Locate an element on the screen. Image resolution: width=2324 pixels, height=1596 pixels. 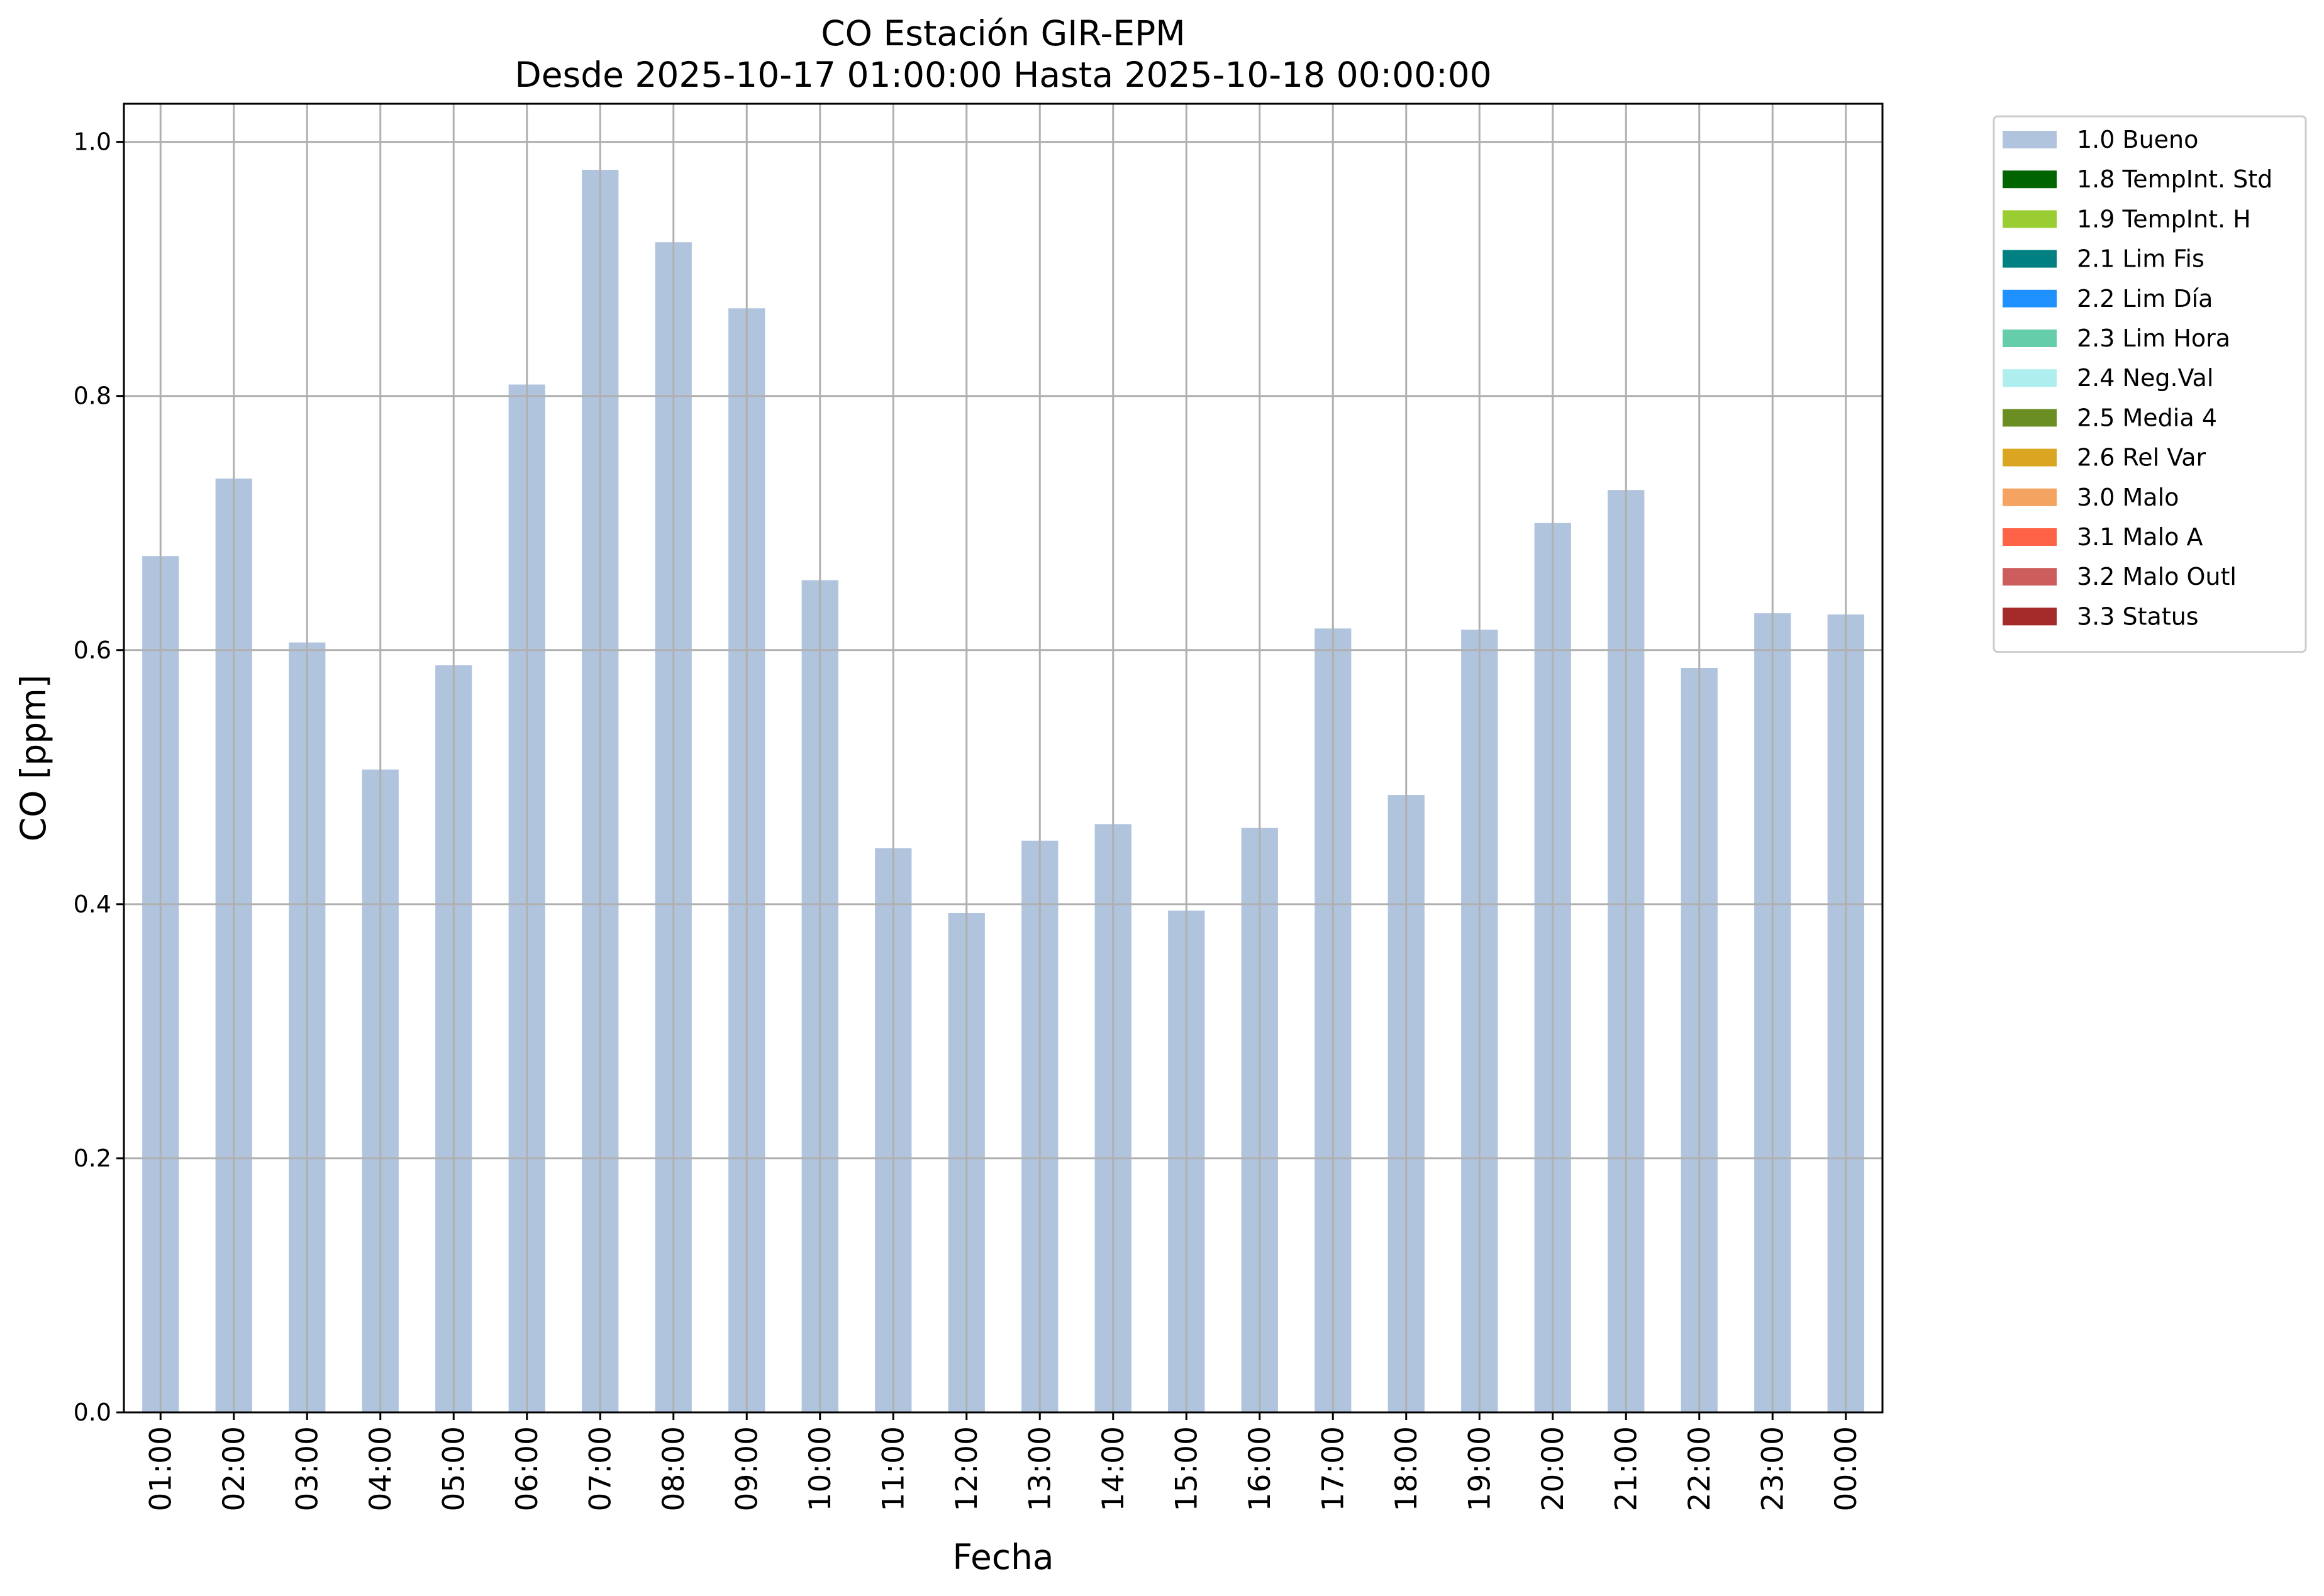
y-tick-label: 0.2 is located at coordinates (93, 1158).